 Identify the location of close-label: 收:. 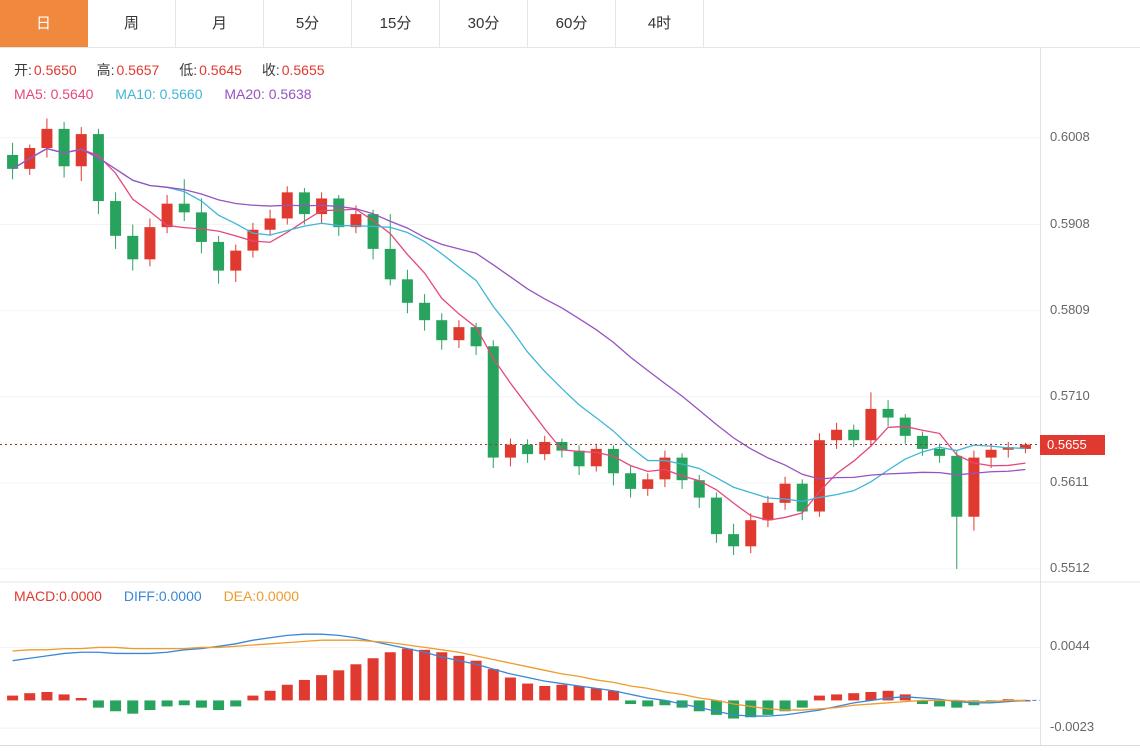
(270, 70).